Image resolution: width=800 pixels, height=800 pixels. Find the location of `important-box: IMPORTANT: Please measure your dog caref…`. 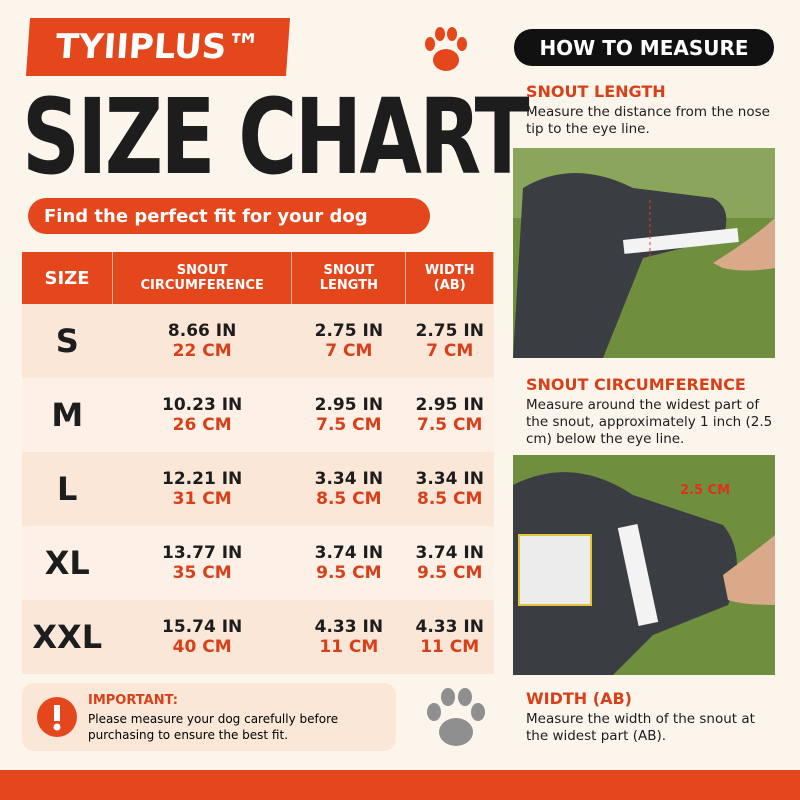

important-box: IMPORTANT: Please measure your dog caref… is located at coordinates (209, 717).